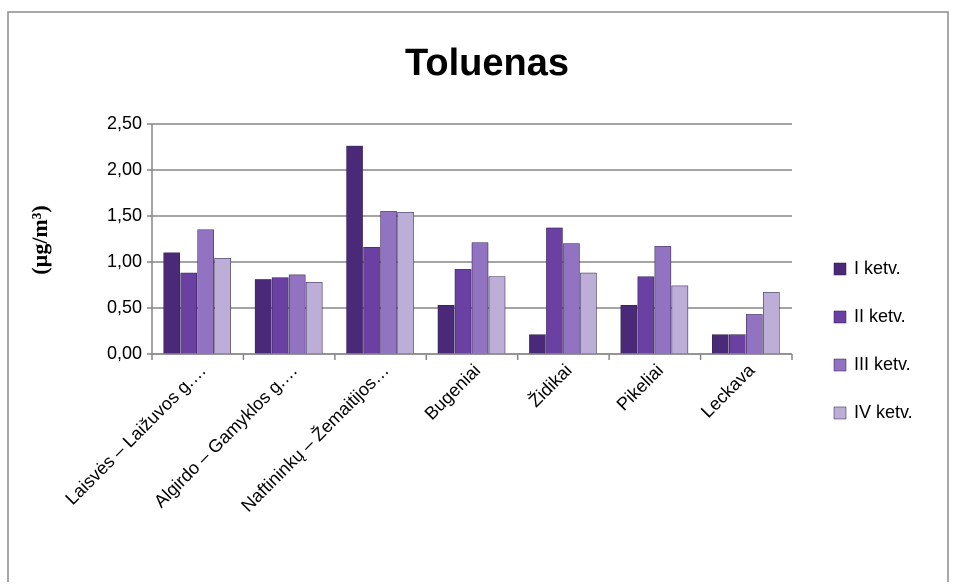 This screenshot has width=953, height=587. Describe the element at coordinates (124, 353) in the screenshot. I see `y-tick-label: 0,00` at that location.